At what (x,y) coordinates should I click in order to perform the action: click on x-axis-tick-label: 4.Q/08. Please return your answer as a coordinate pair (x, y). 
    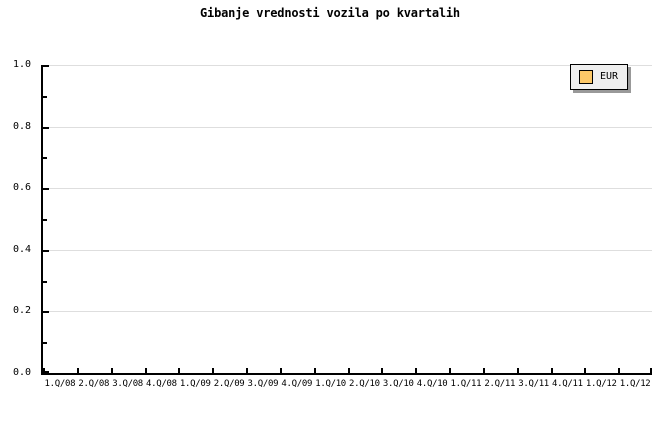
    Looking at the image, I should click on (161, 384).